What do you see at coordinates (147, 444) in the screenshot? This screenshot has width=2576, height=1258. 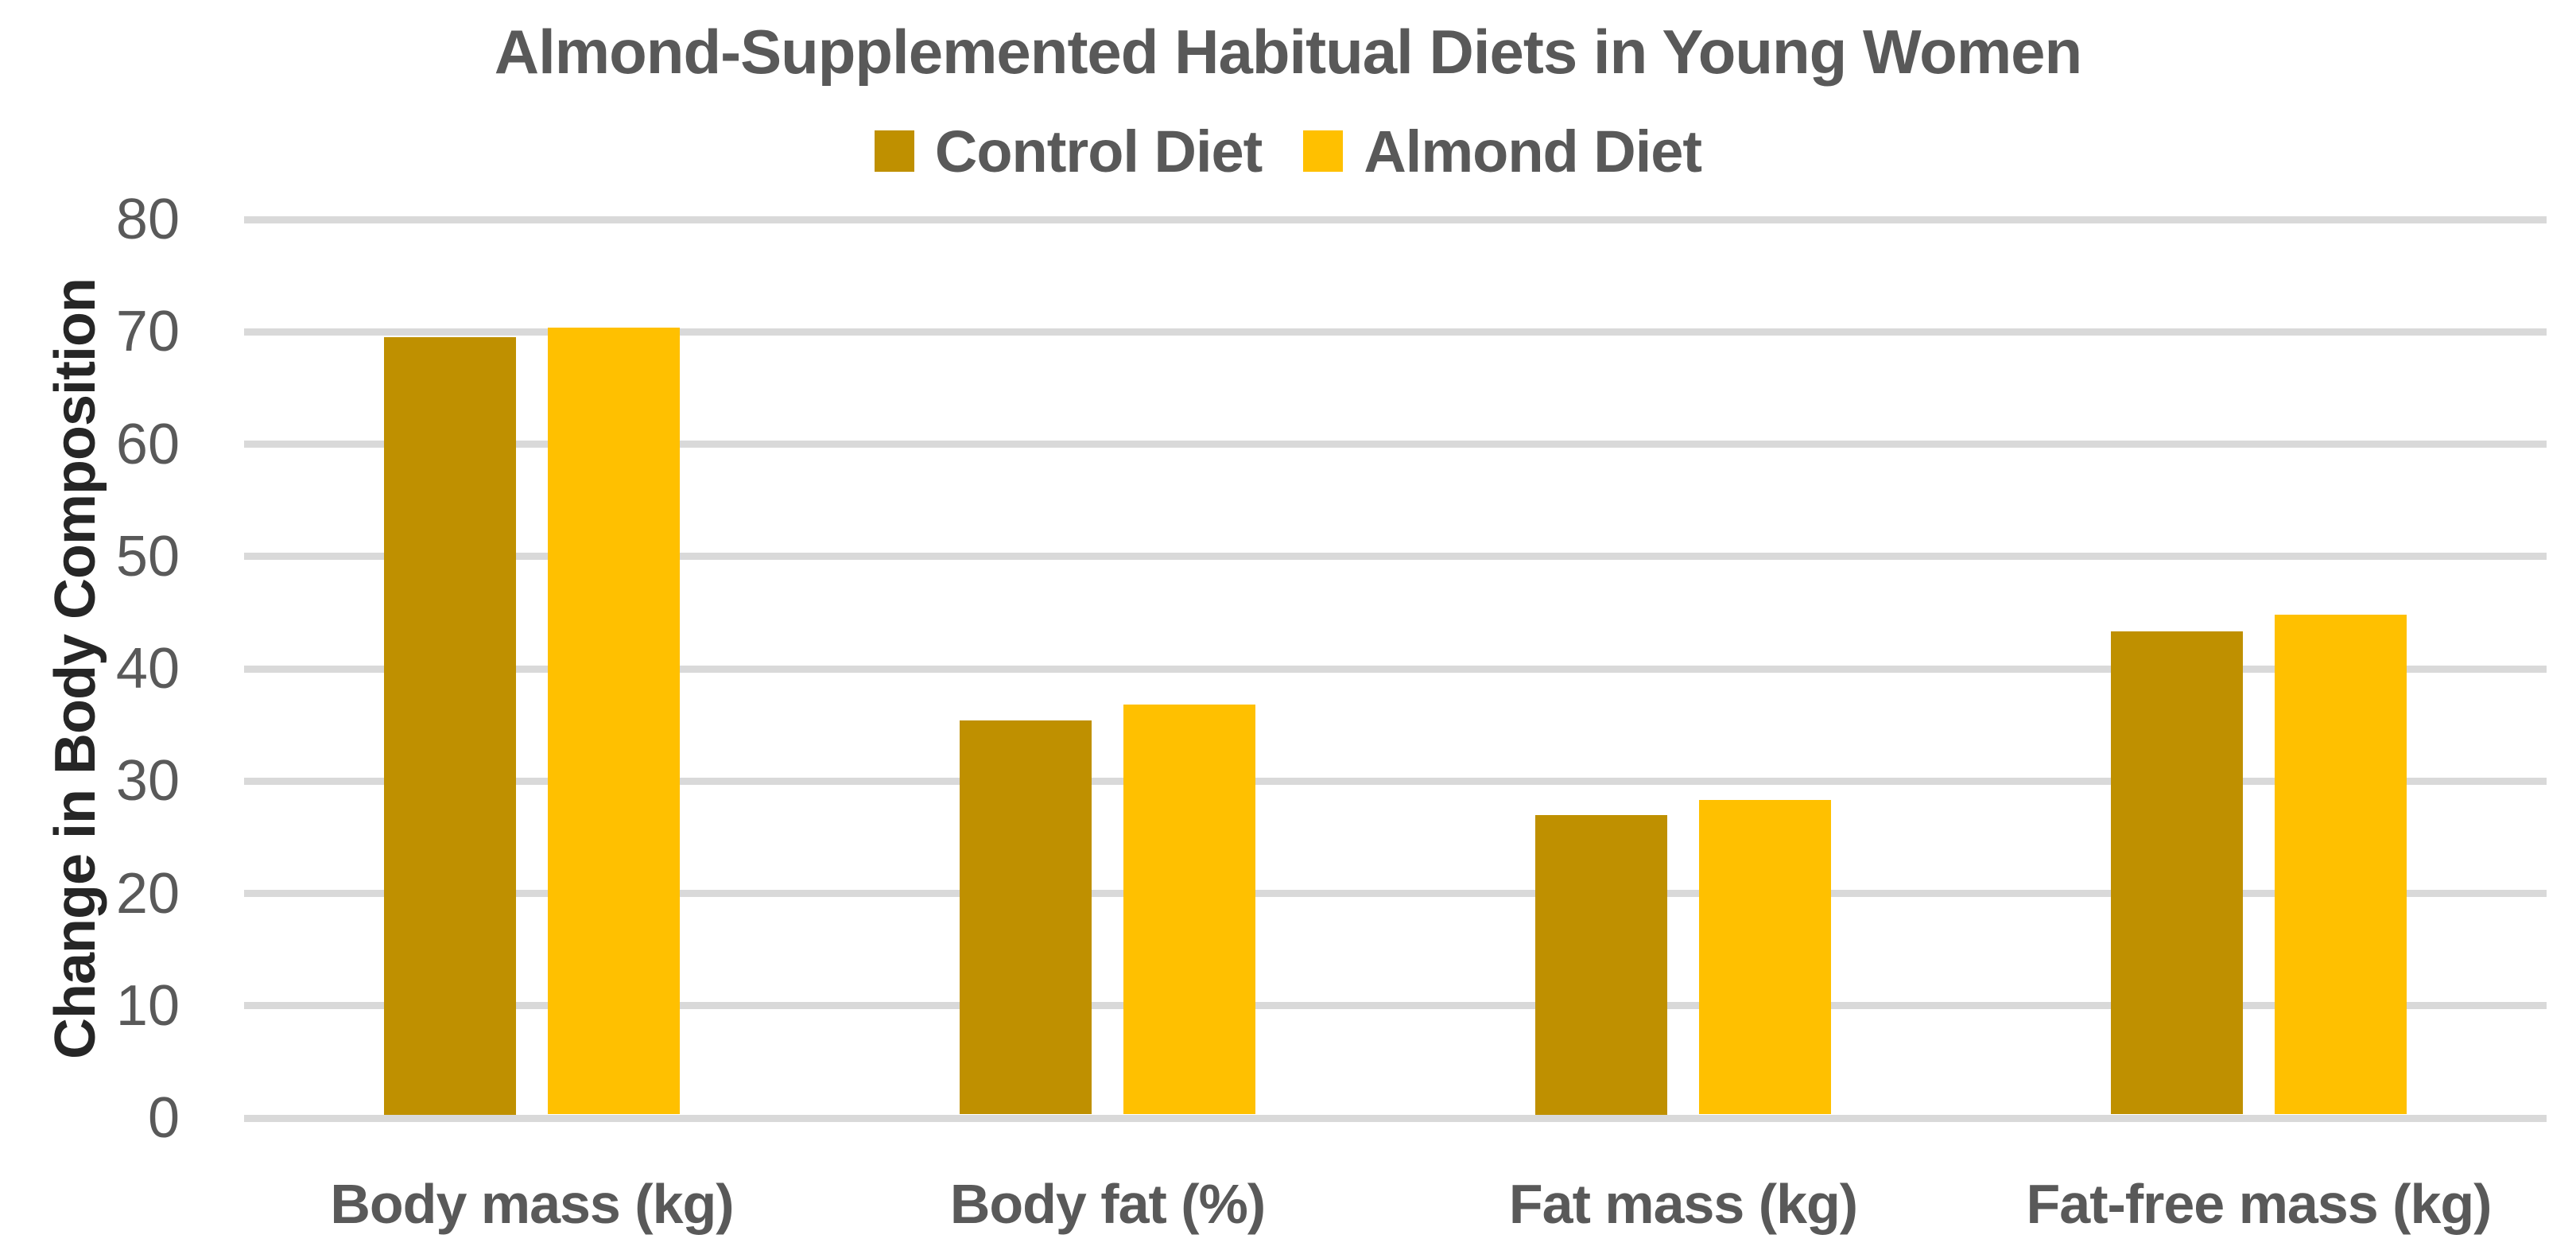 I see `y-tick-label-60: 60` at bounding box center [147, 444].